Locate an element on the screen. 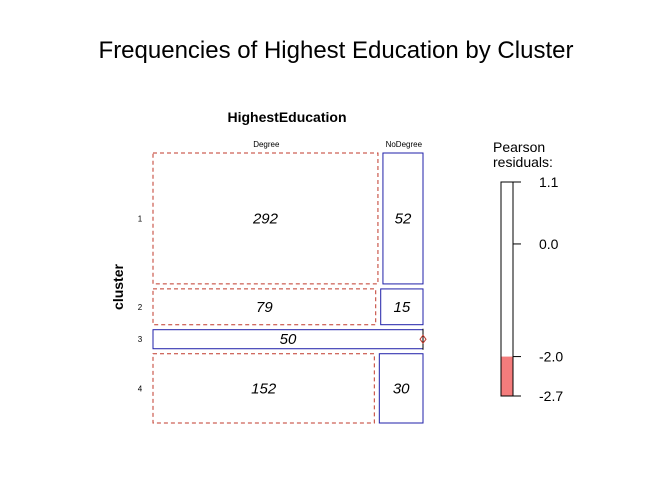  zero-cell-marker is located at coordinates (423, 339).